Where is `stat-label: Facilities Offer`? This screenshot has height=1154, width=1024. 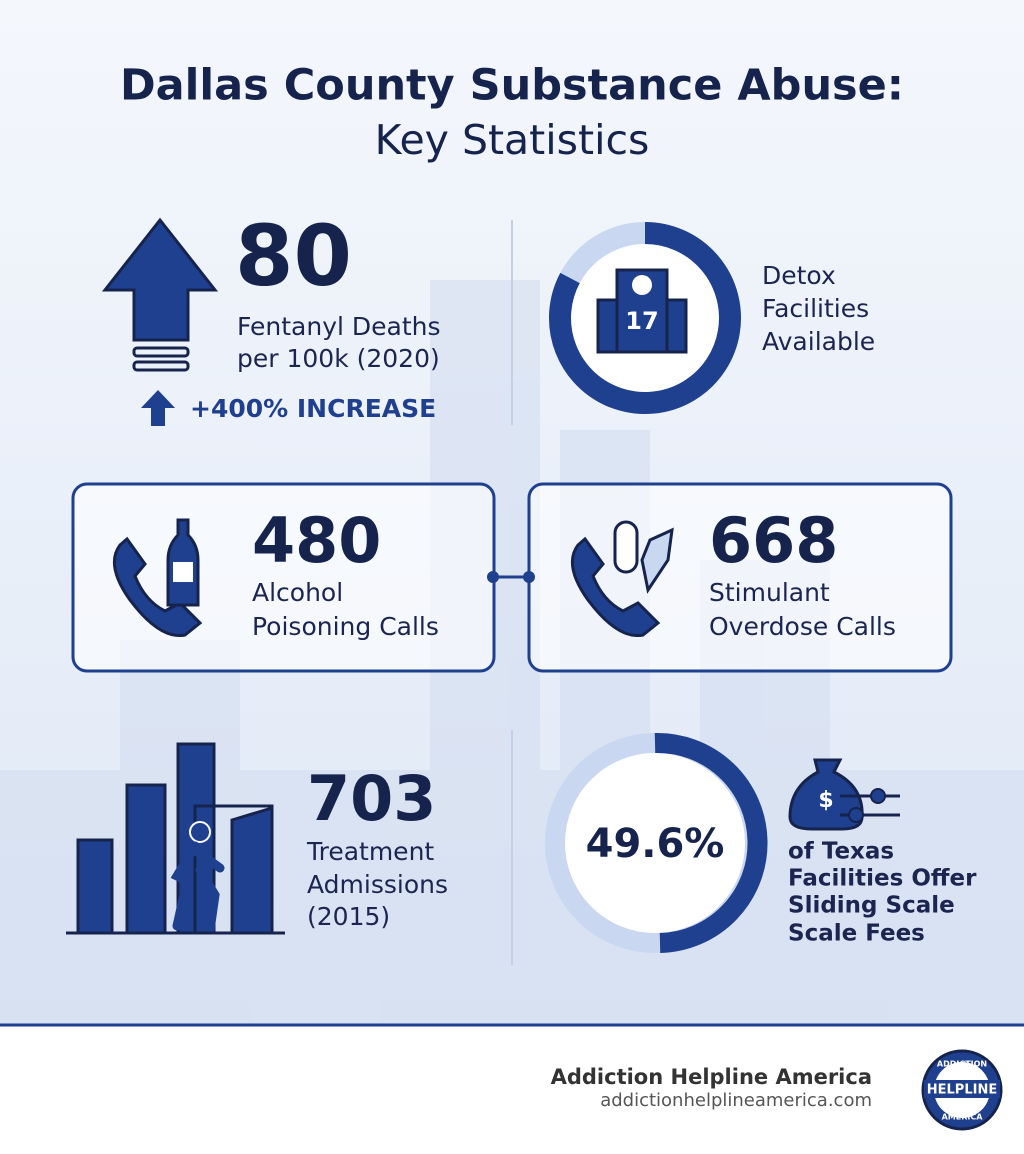 stat-label: Facilities Offer is located at coordinates (882, 879).